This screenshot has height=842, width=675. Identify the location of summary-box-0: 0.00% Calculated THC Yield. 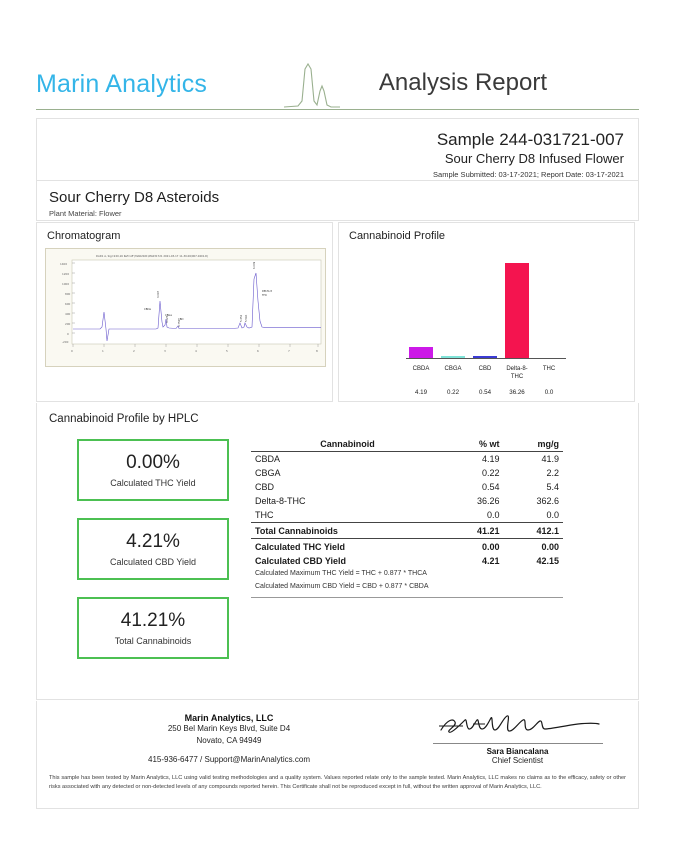
(153, 470).